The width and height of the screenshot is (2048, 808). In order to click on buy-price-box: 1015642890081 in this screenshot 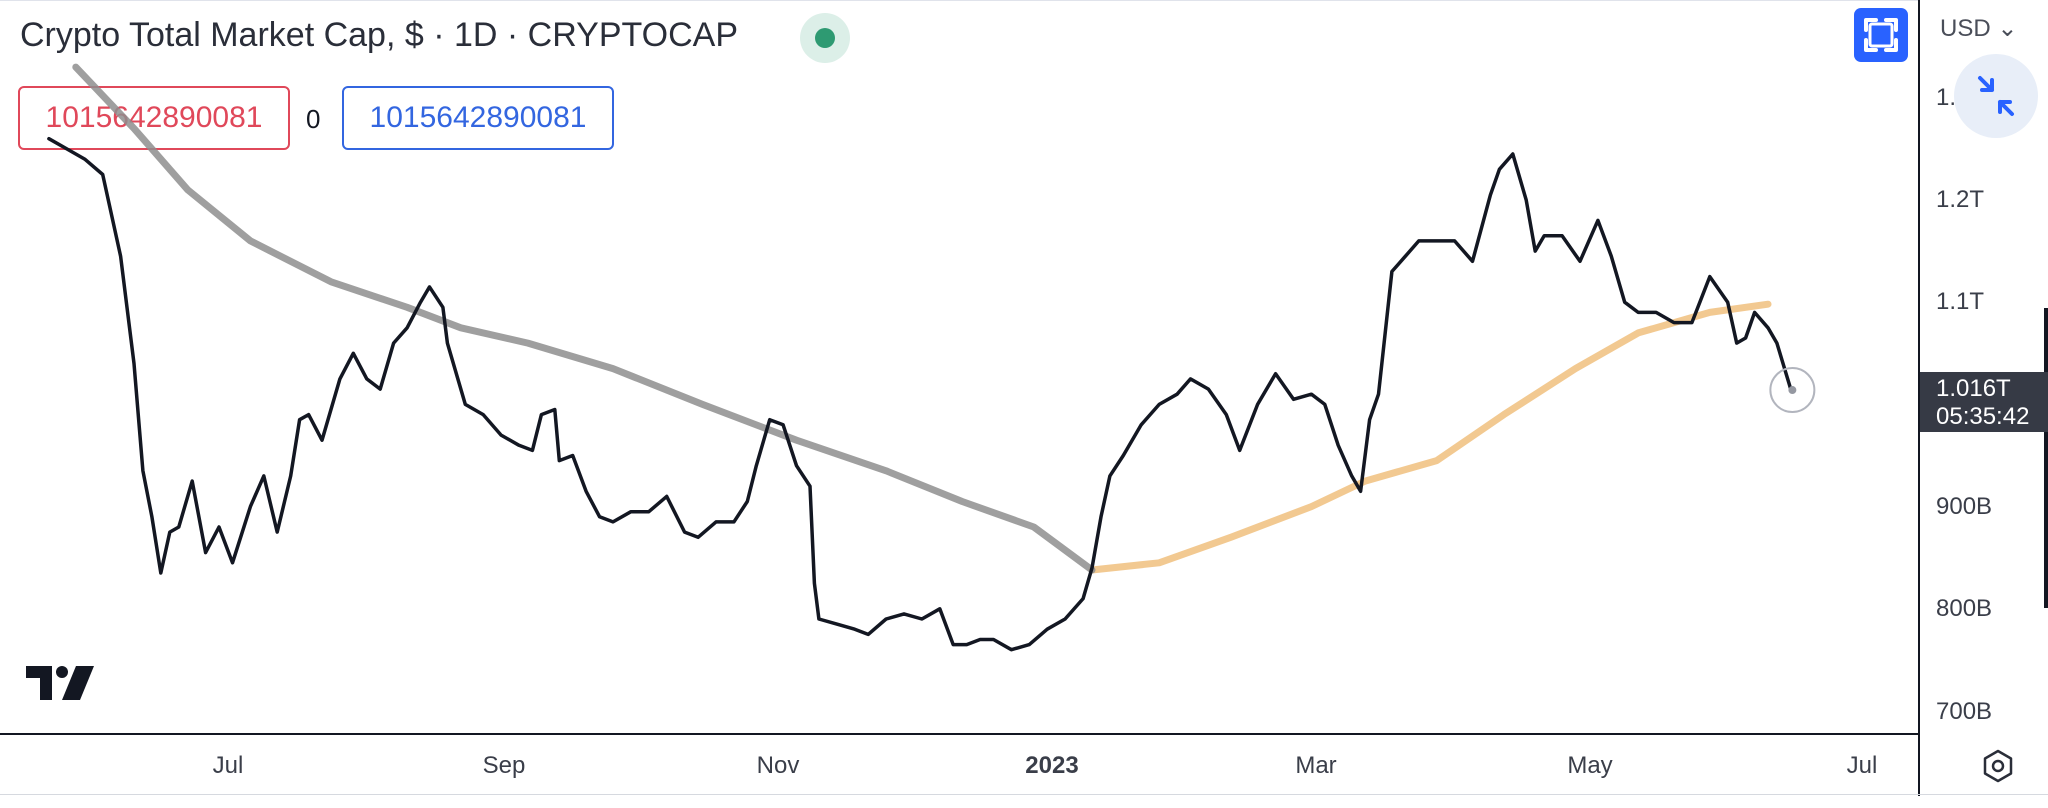, I will do `click(478, 118)`.